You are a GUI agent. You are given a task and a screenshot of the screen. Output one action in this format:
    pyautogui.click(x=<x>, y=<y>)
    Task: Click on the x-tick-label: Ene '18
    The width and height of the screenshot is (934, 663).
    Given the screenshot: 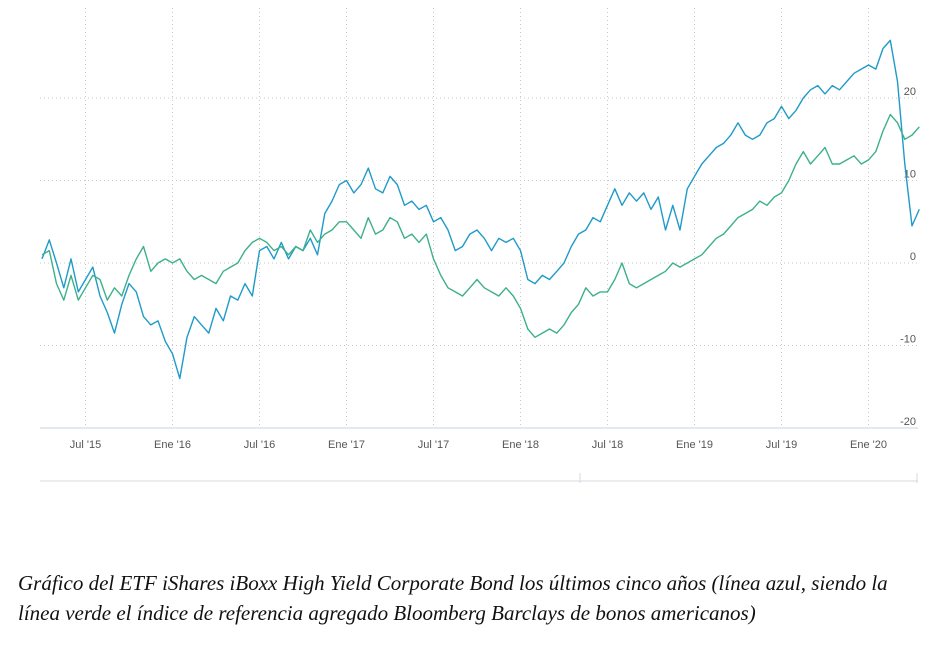 What is the action you would take?
    pyautogui.click(x=520, y=445)
    